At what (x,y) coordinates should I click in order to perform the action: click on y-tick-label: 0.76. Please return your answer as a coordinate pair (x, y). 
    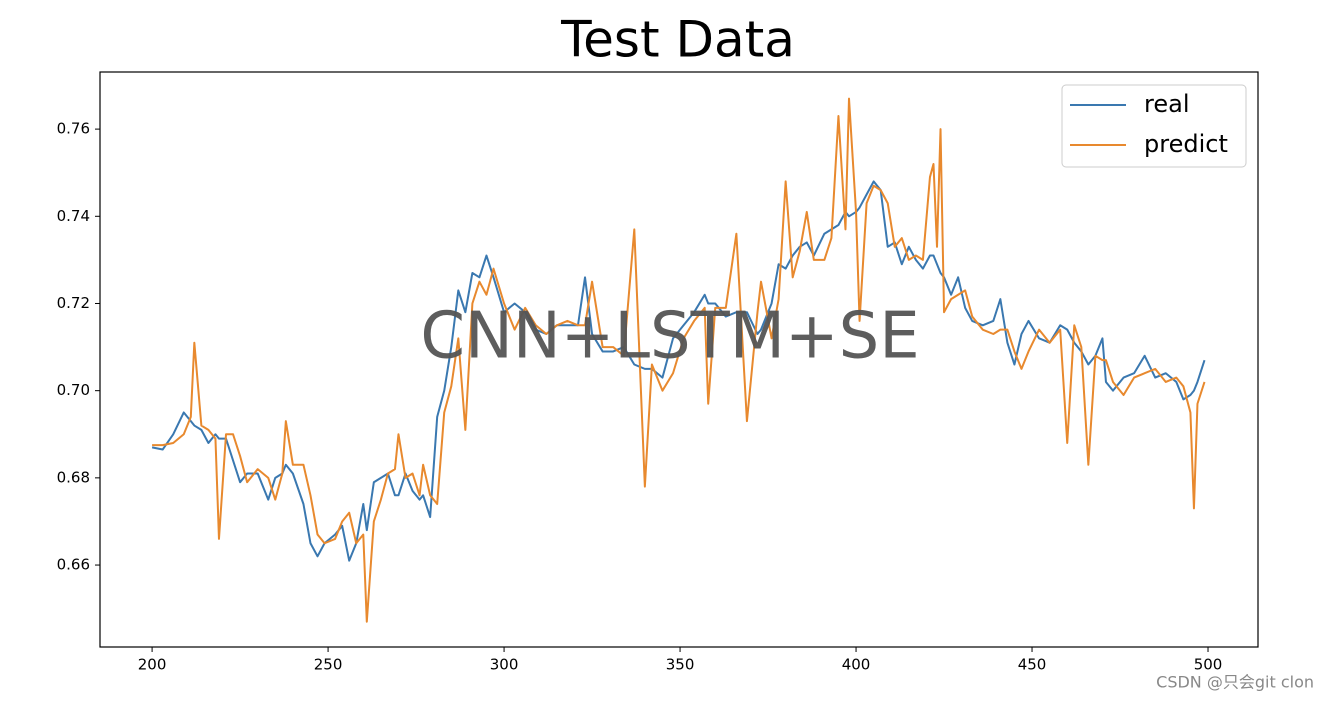
    Looking at the image, I should click on (73, 129).